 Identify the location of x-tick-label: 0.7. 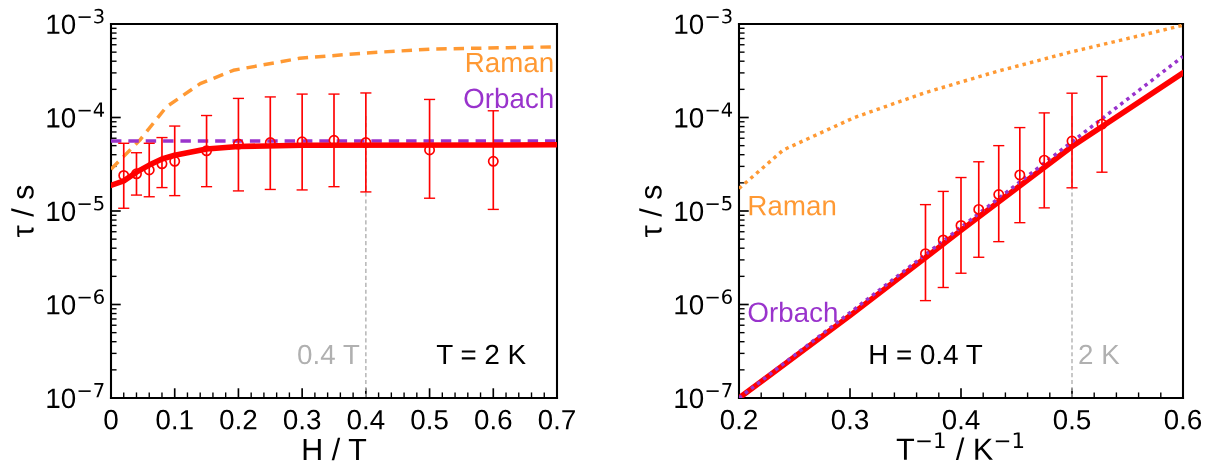
(556, 419).